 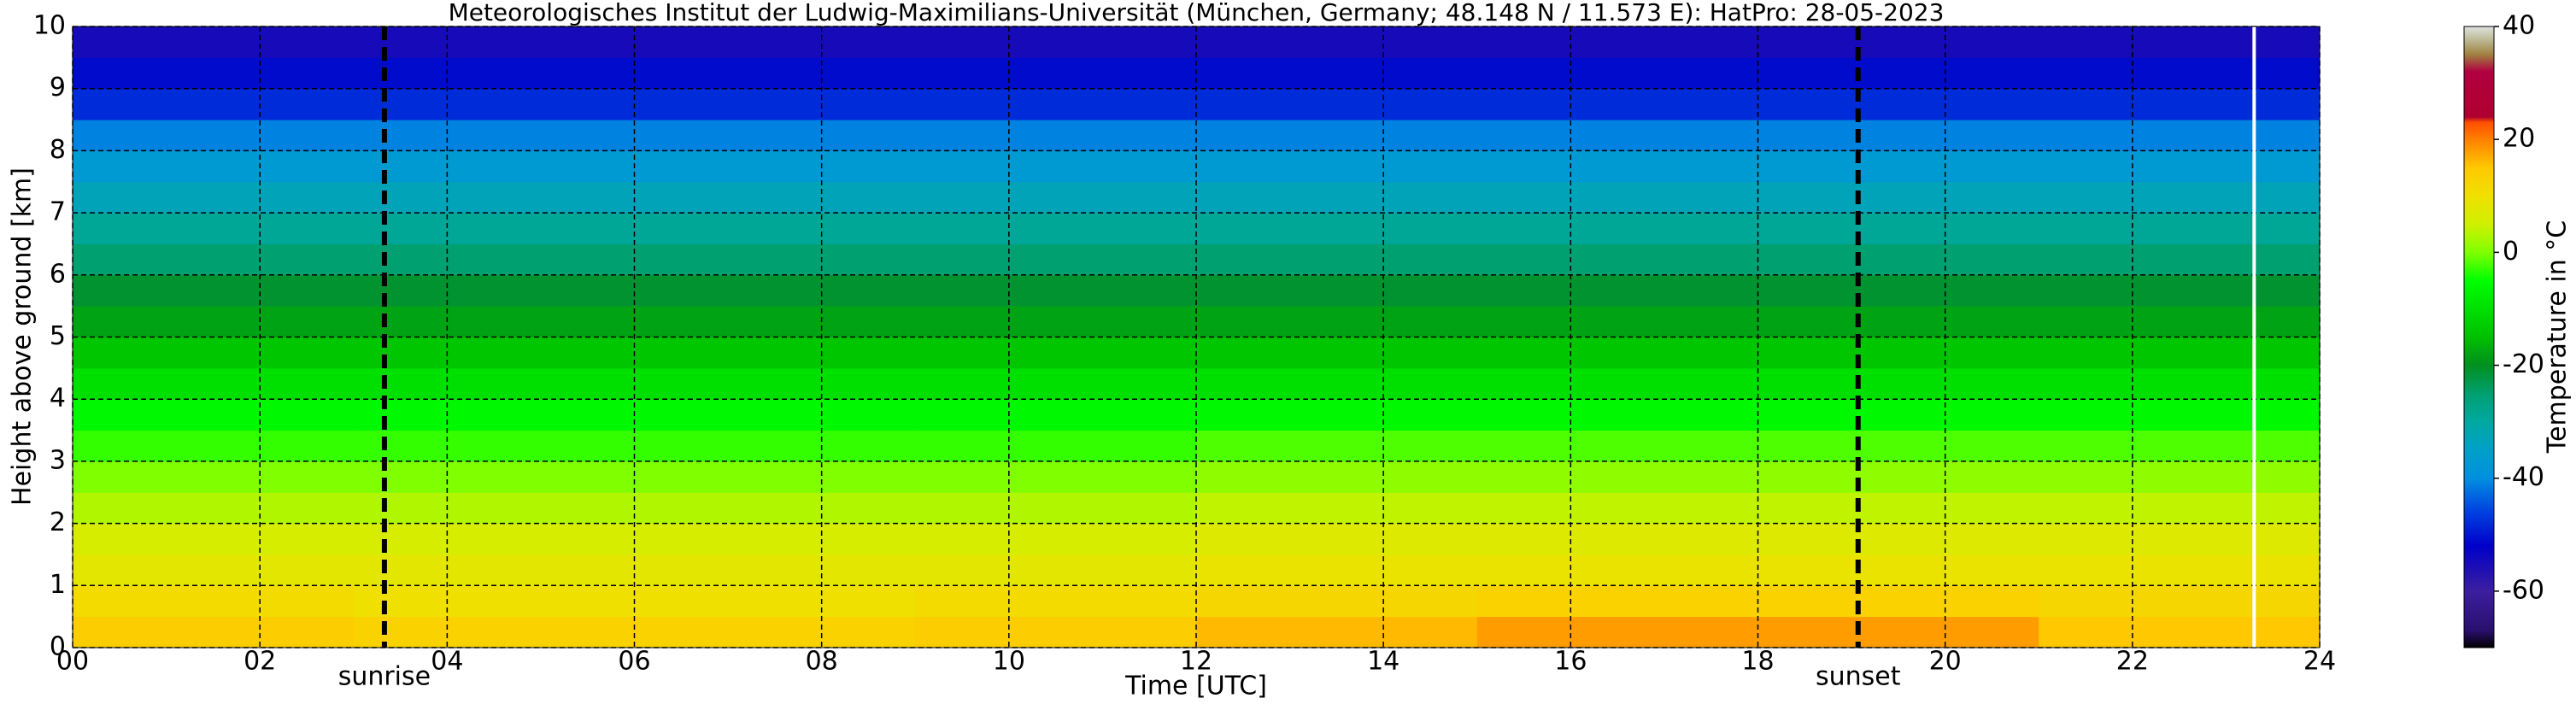 What do you see at coordinates (2319, 662) in the screenshot?
I see `x-tick-label: 24` at bounding box center [2319, 662].